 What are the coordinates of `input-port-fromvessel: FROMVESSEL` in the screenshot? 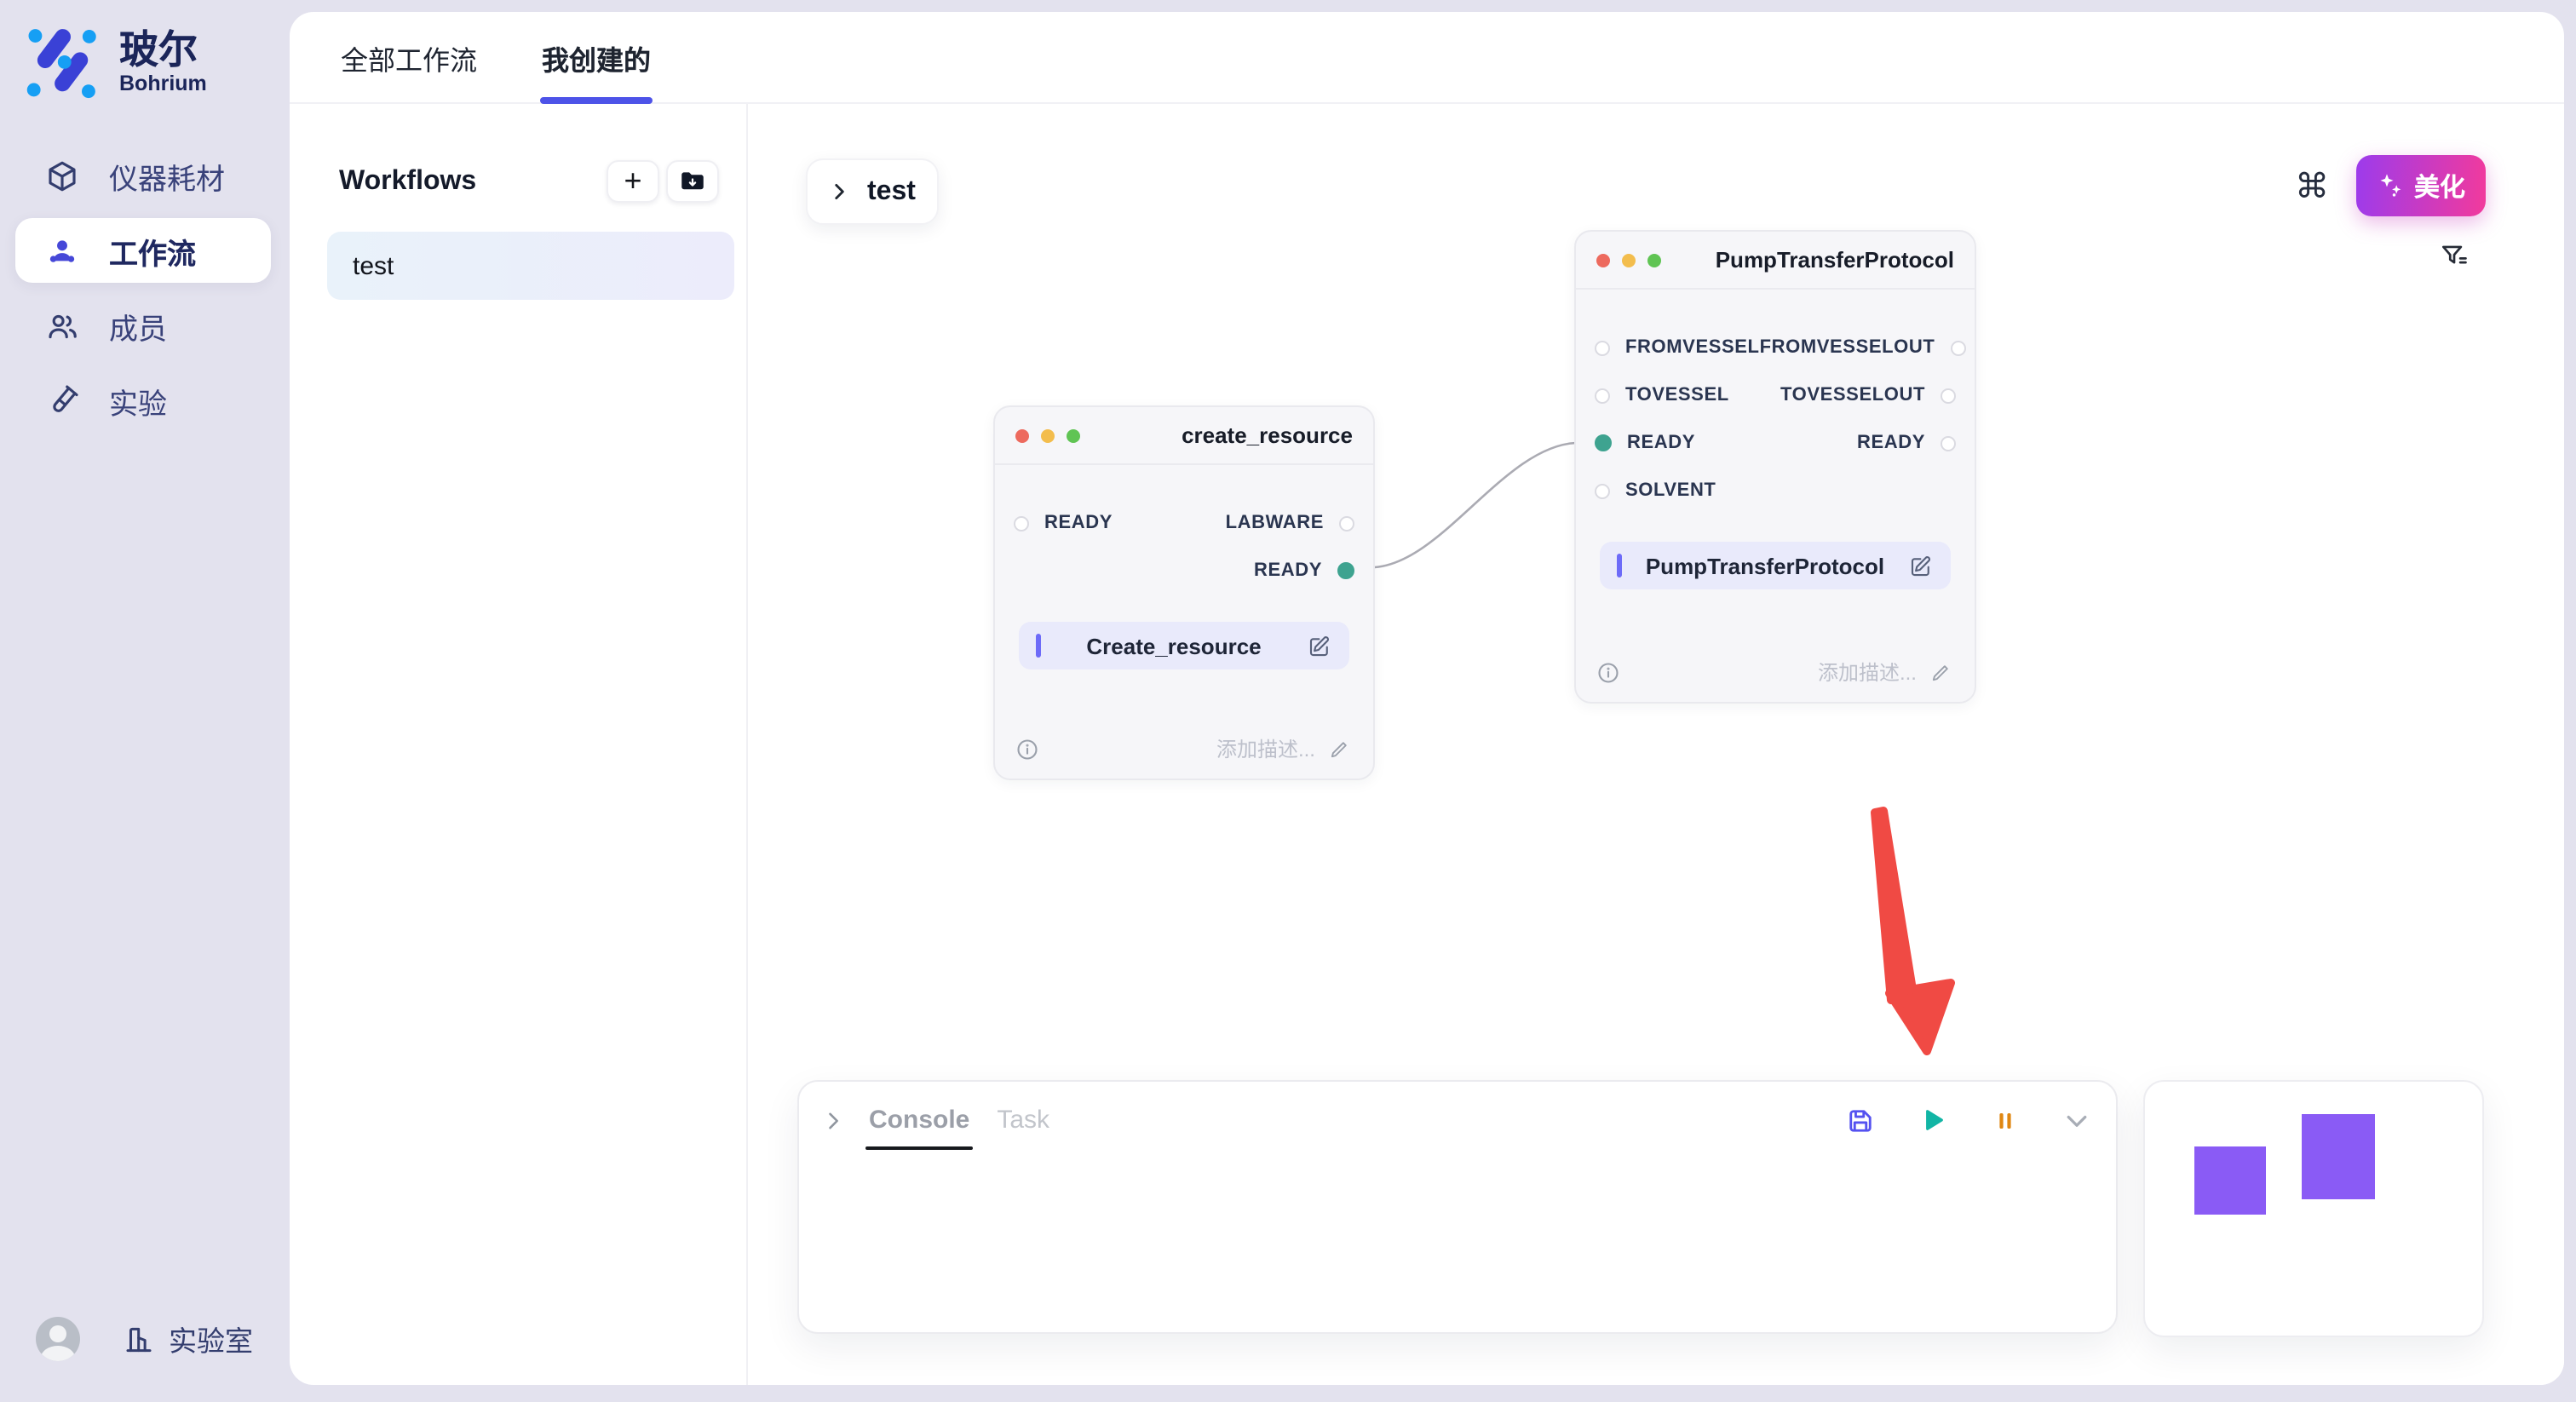 It's located at (1678, 347).